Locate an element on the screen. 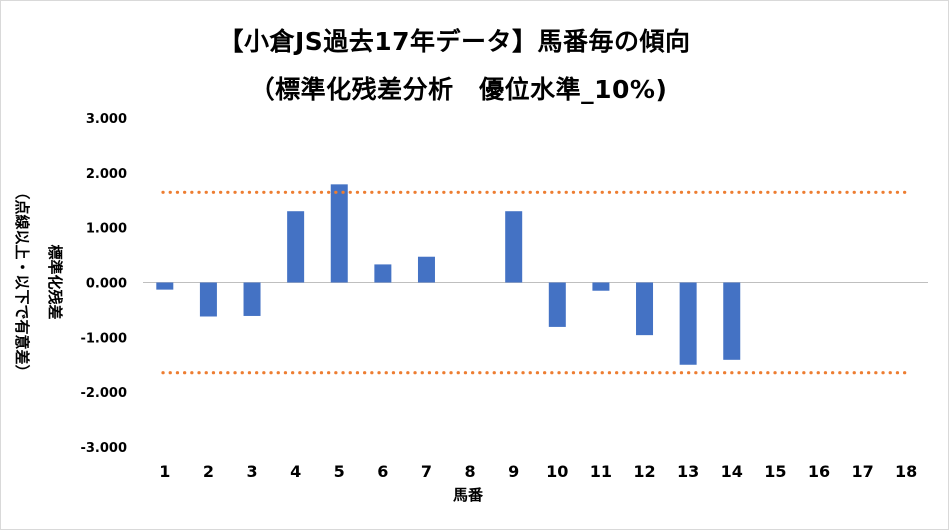 The width and height of the screenshot is (949, 530). x-tick-label: 9 is located at coordinates (513, 471).